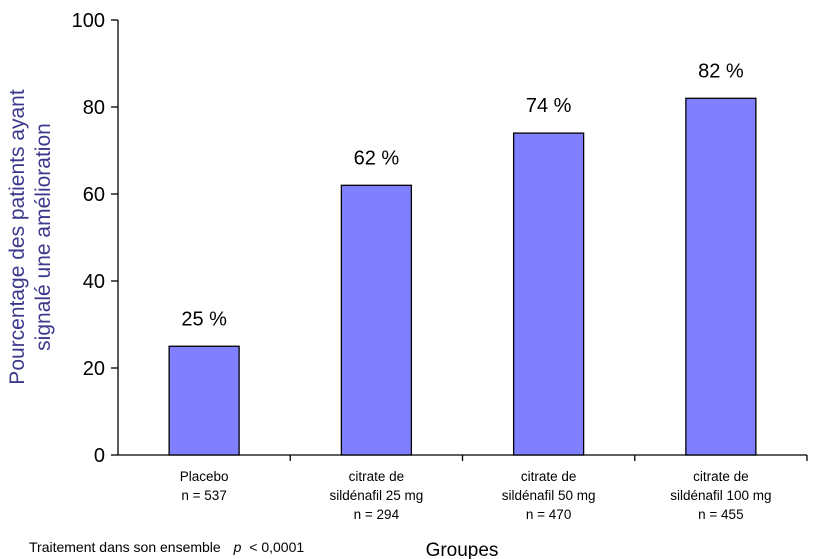  I want to click on data-label: 74 %, so click(549, 106).